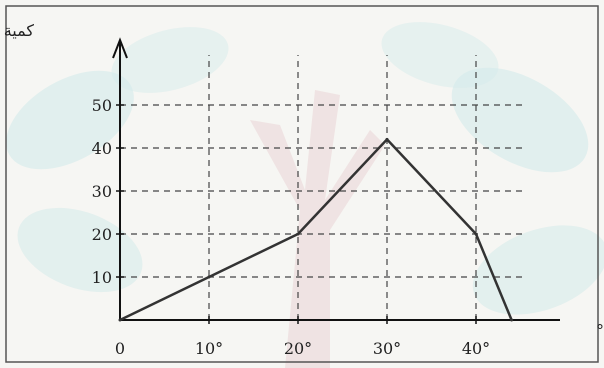  What do you see at coordinates (600, 331) in the screenshot?
I see `x-axis-title: شدة الحرارة °` at bounding box center [600, 331].